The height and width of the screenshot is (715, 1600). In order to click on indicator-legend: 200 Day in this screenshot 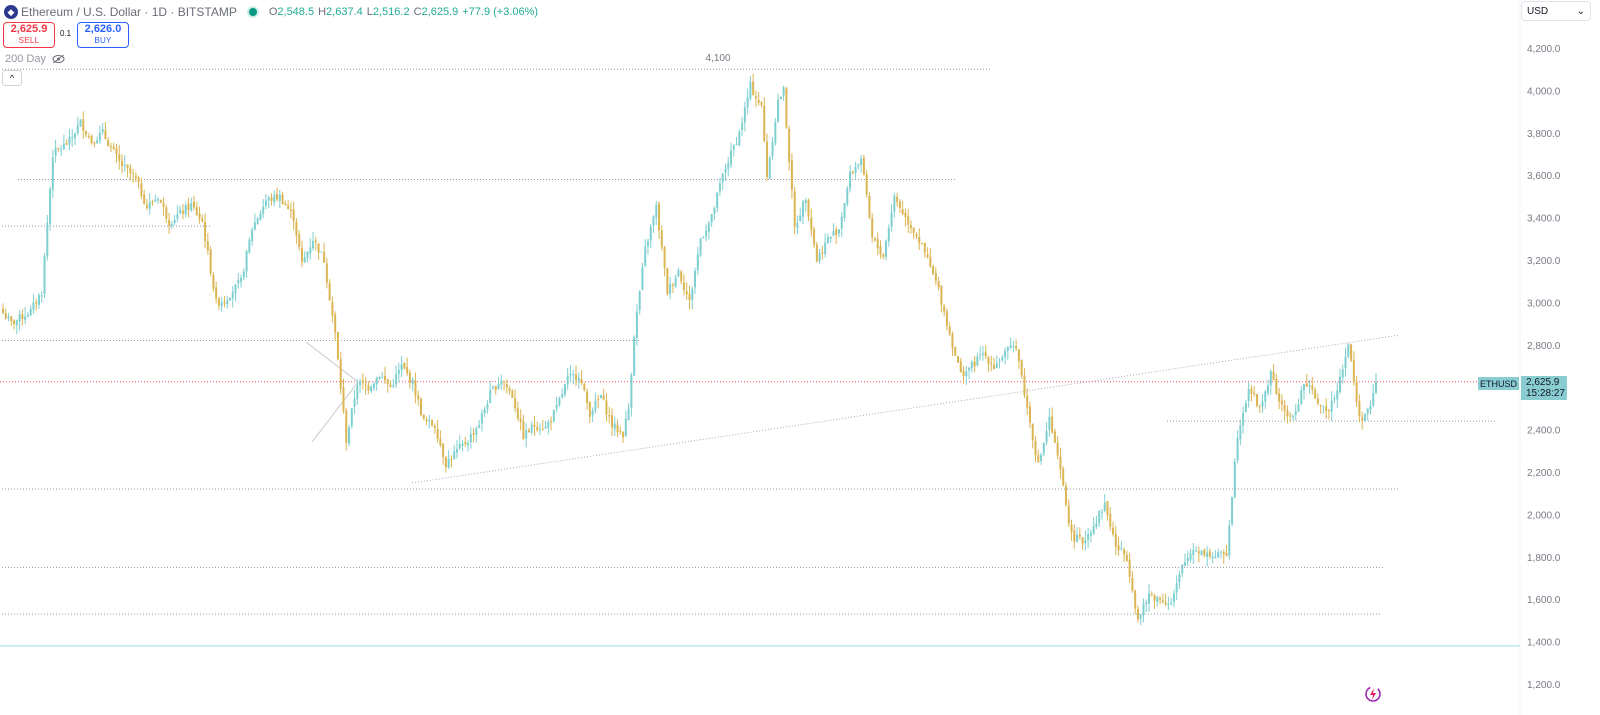, I will do `click(35, 59)`.